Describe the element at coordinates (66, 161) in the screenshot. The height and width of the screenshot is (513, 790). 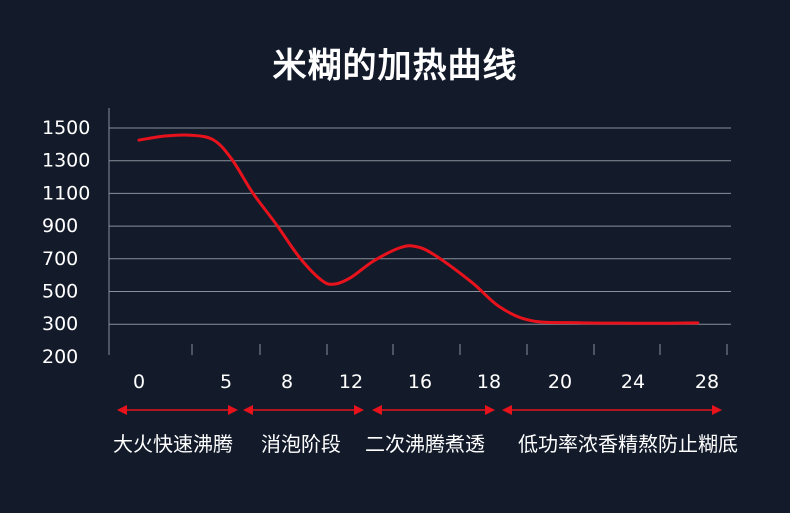
I see `y-tick-label: 1300` at that location.